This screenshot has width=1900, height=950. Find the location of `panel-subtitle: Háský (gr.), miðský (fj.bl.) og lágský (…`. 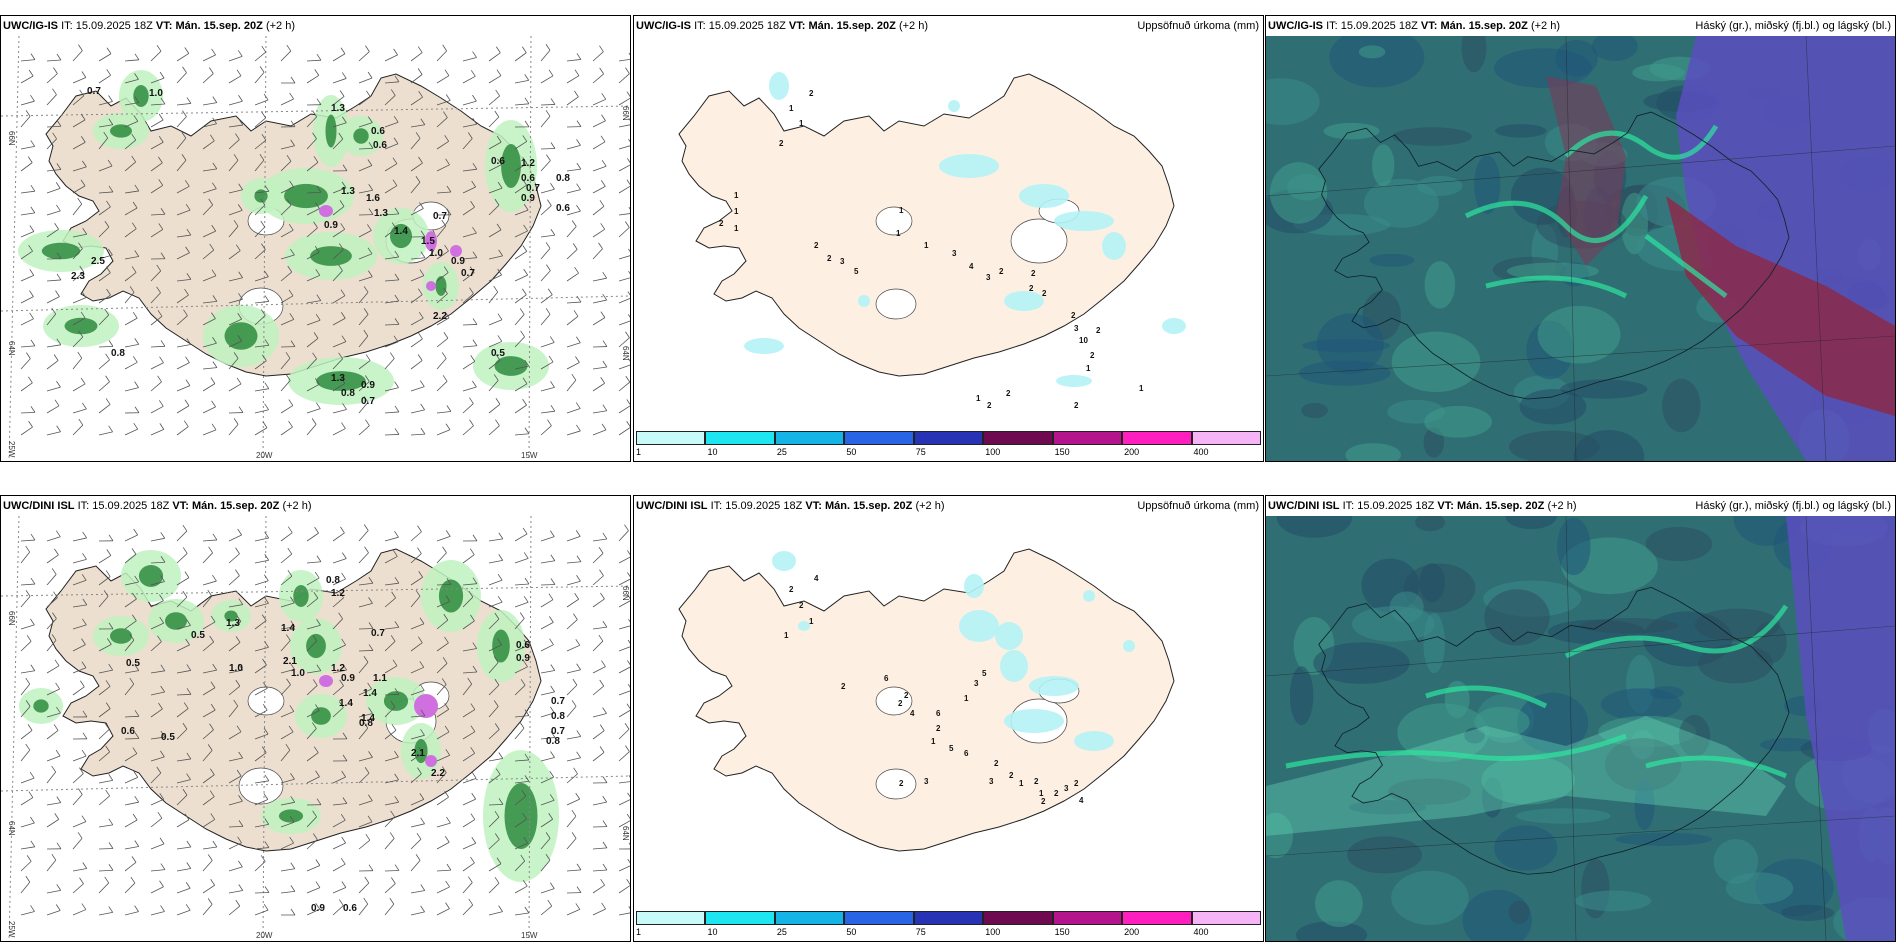

panel-subtitle: Háský (gr.), miðský (fj.bl.) og lágský (… is located at coordinates (1793, 26).